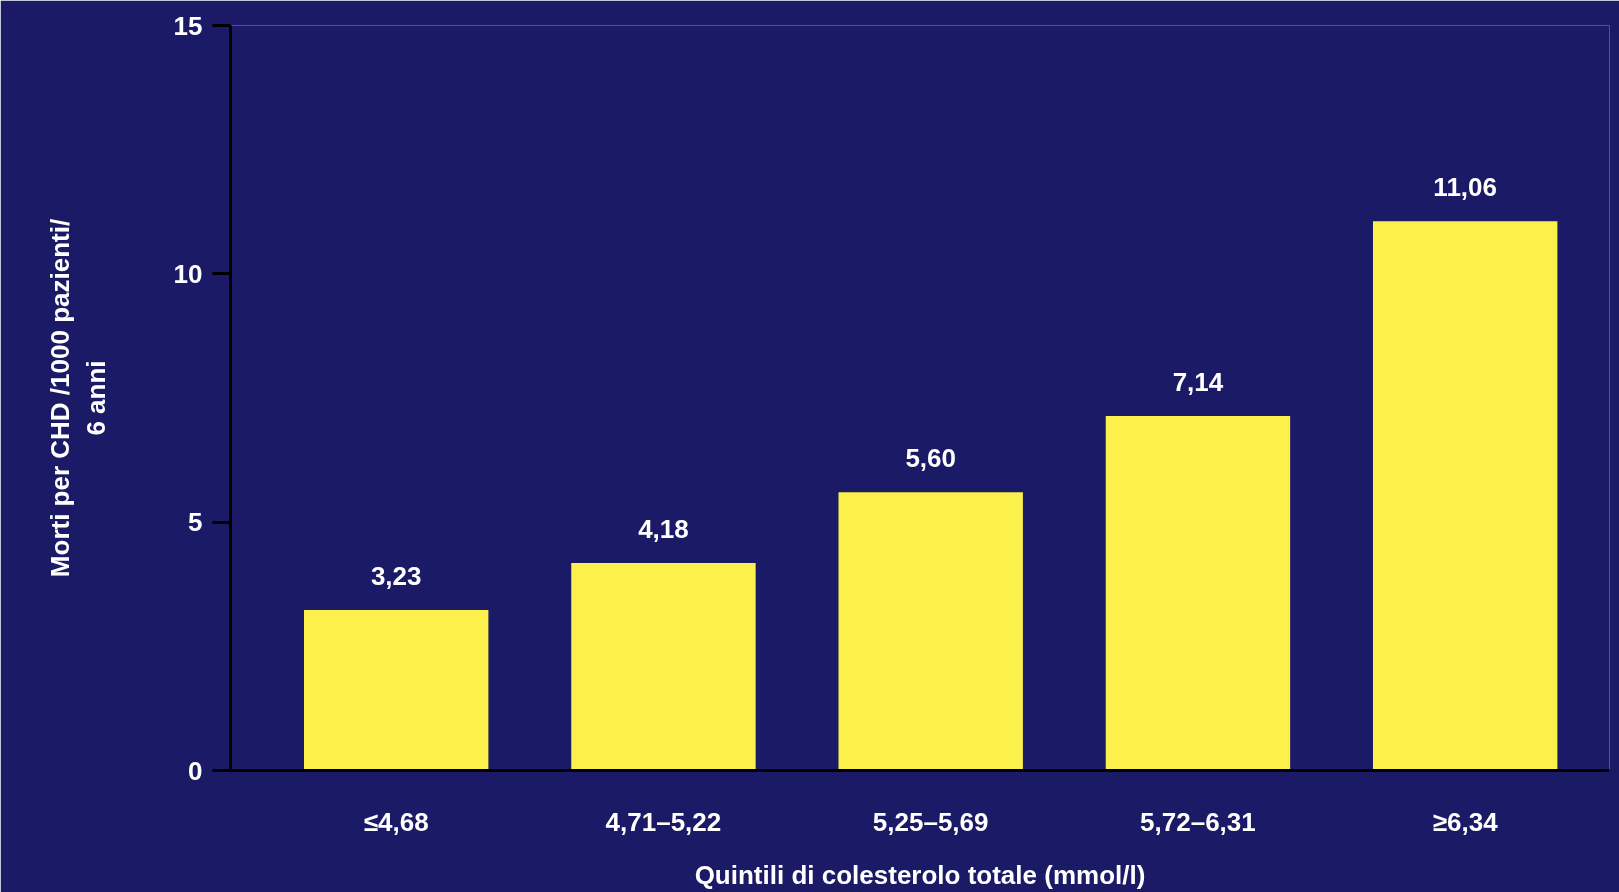  I want to click on data-label: 5,60, so click(930, 458).